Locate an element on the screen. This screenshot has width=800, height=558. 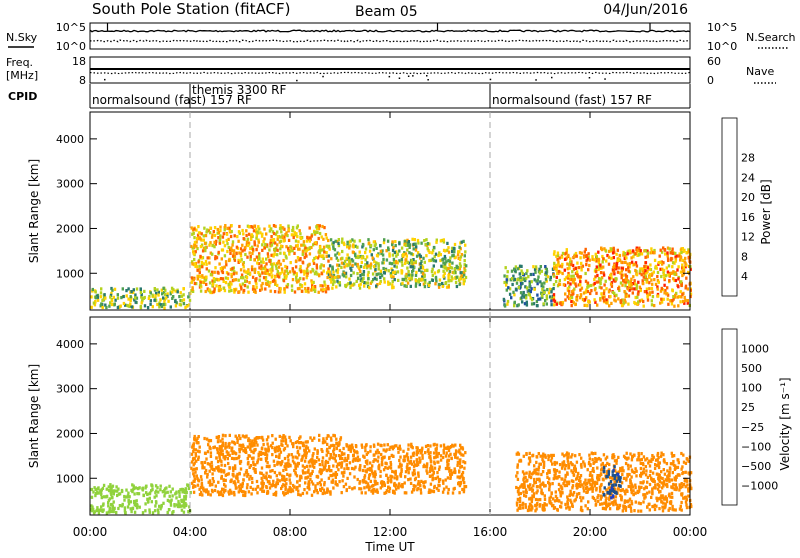
nsky-label: N.Sky is located at coordinates (22, 37).